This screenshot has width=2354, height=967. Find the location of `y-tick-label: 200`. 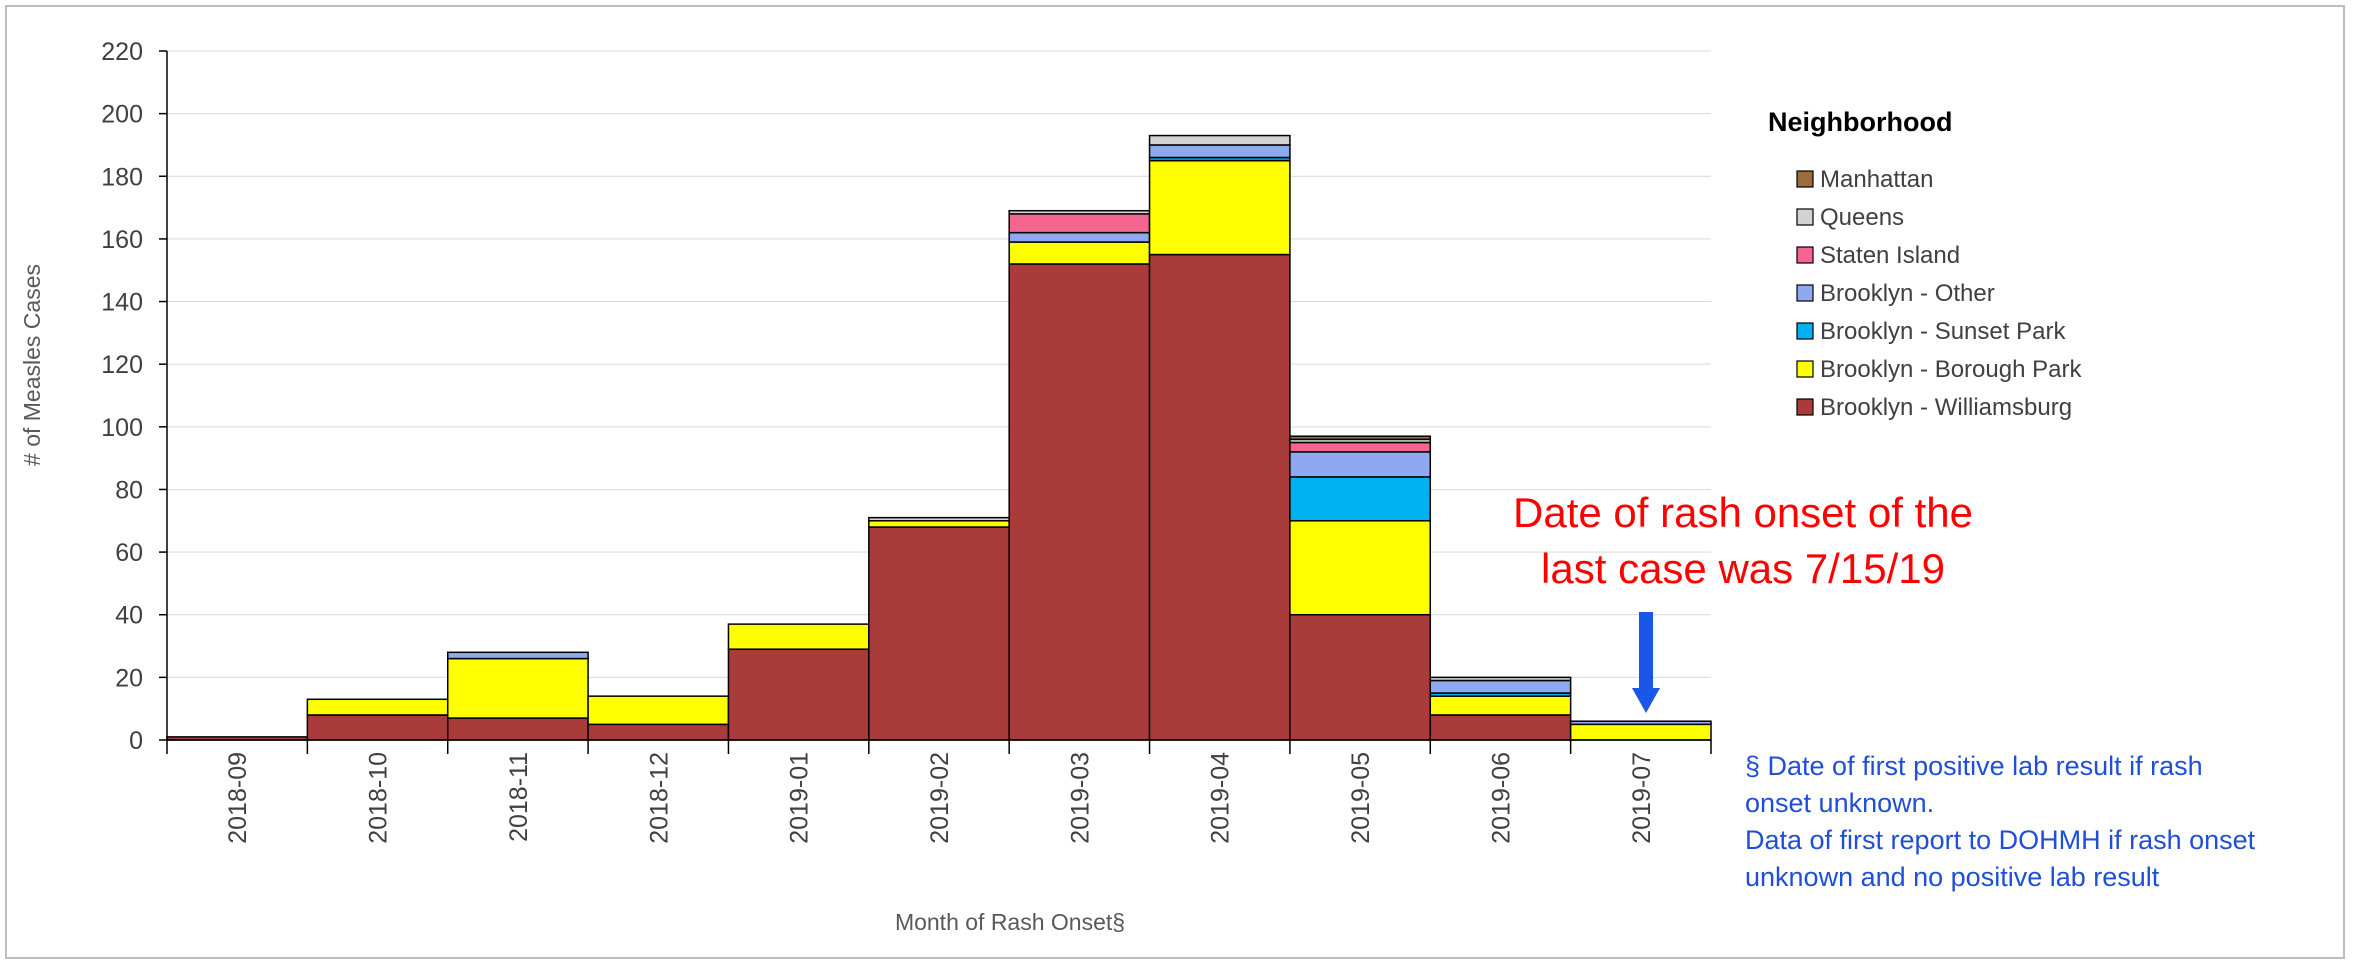

y-tick-label: 200 is located at coordinates (122, 115).